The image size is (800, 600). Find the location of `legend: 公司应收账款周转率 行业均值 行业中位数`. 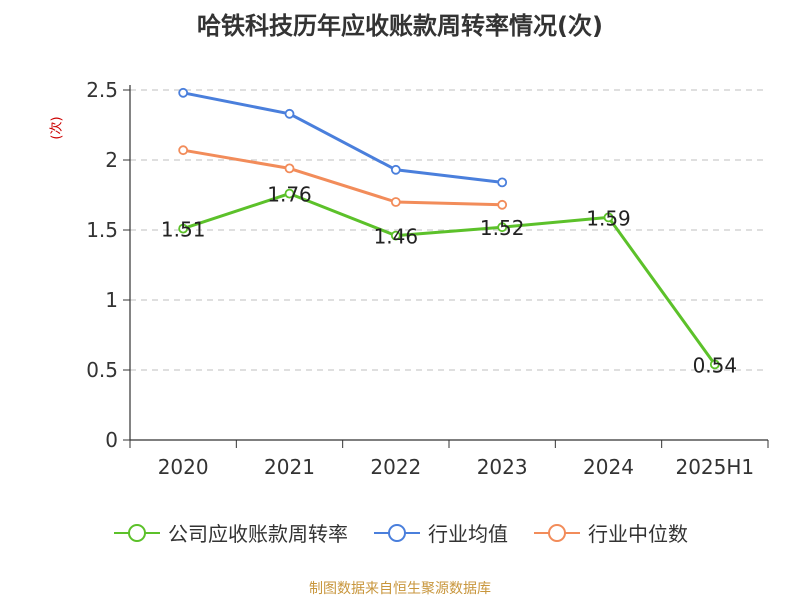

legend: 公司应收账款周转率 行业均值 行业中位数 is located at coordinates (400, 532).